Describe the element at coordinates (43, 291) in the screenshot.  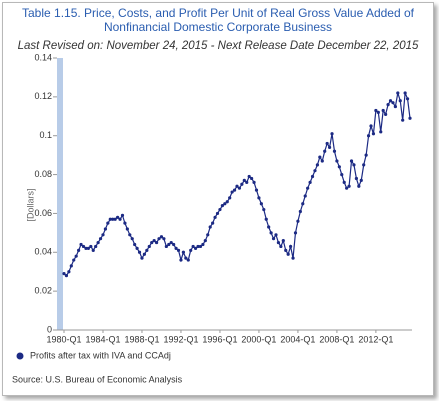
I see `y-tick-label: 0.02` at that location.